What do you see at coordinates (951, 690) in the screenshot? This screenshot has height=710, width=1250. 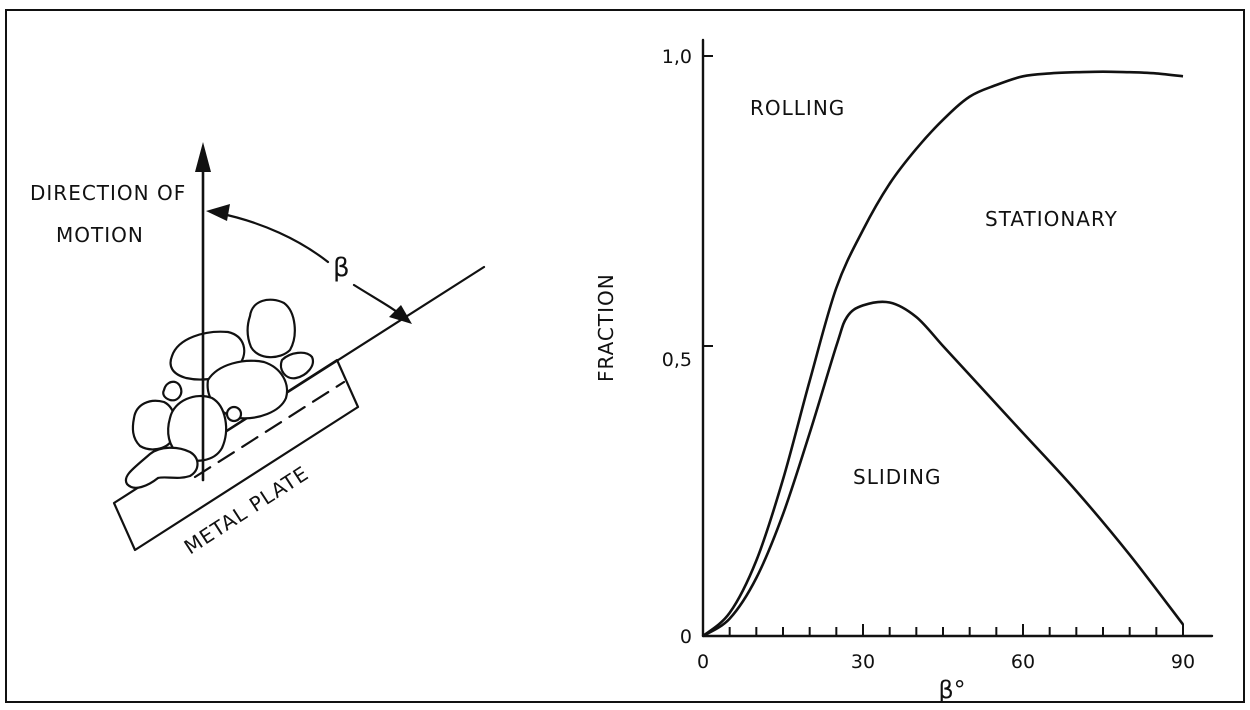 I see `x-axis-label: β°` at bounding box center [951, 690].